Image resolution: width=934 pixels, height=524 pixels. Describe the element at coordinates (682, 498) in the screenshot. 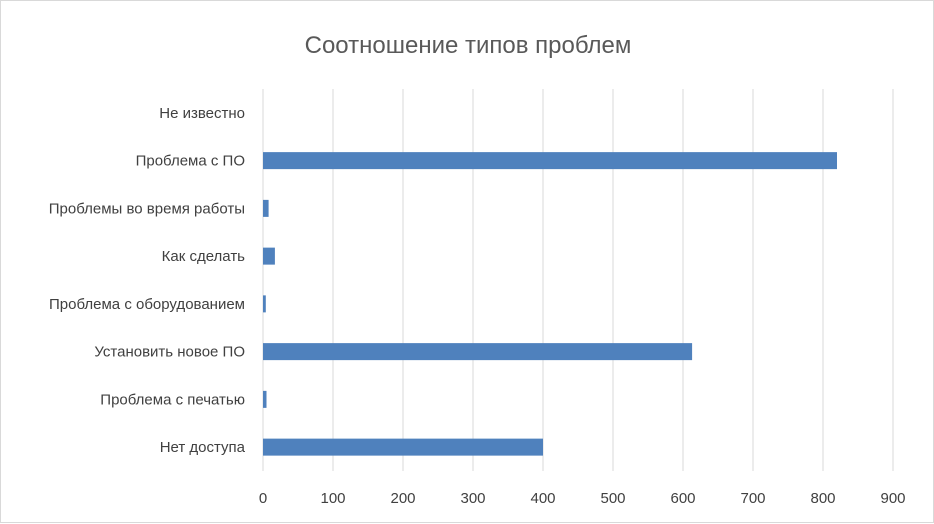

I see `x-tick-label: 600` at that location.